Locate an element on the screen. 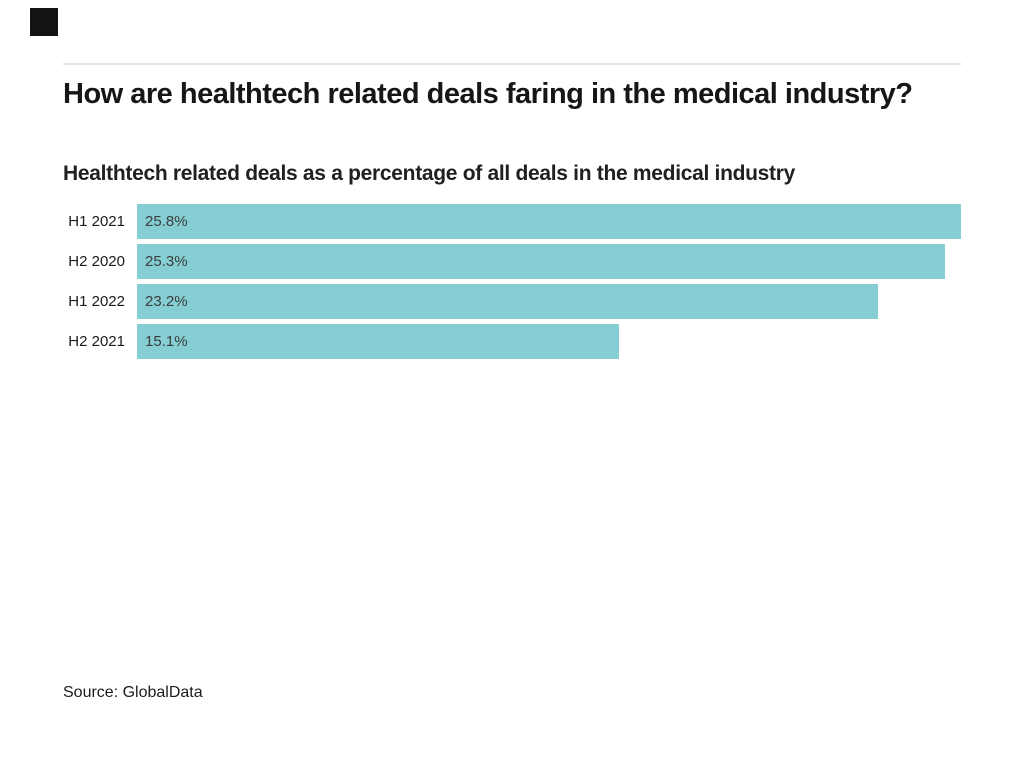 This screenshot has height=768, width=1024. chart-row: H1 2021 25.8% is located at coordinates (512, 221).